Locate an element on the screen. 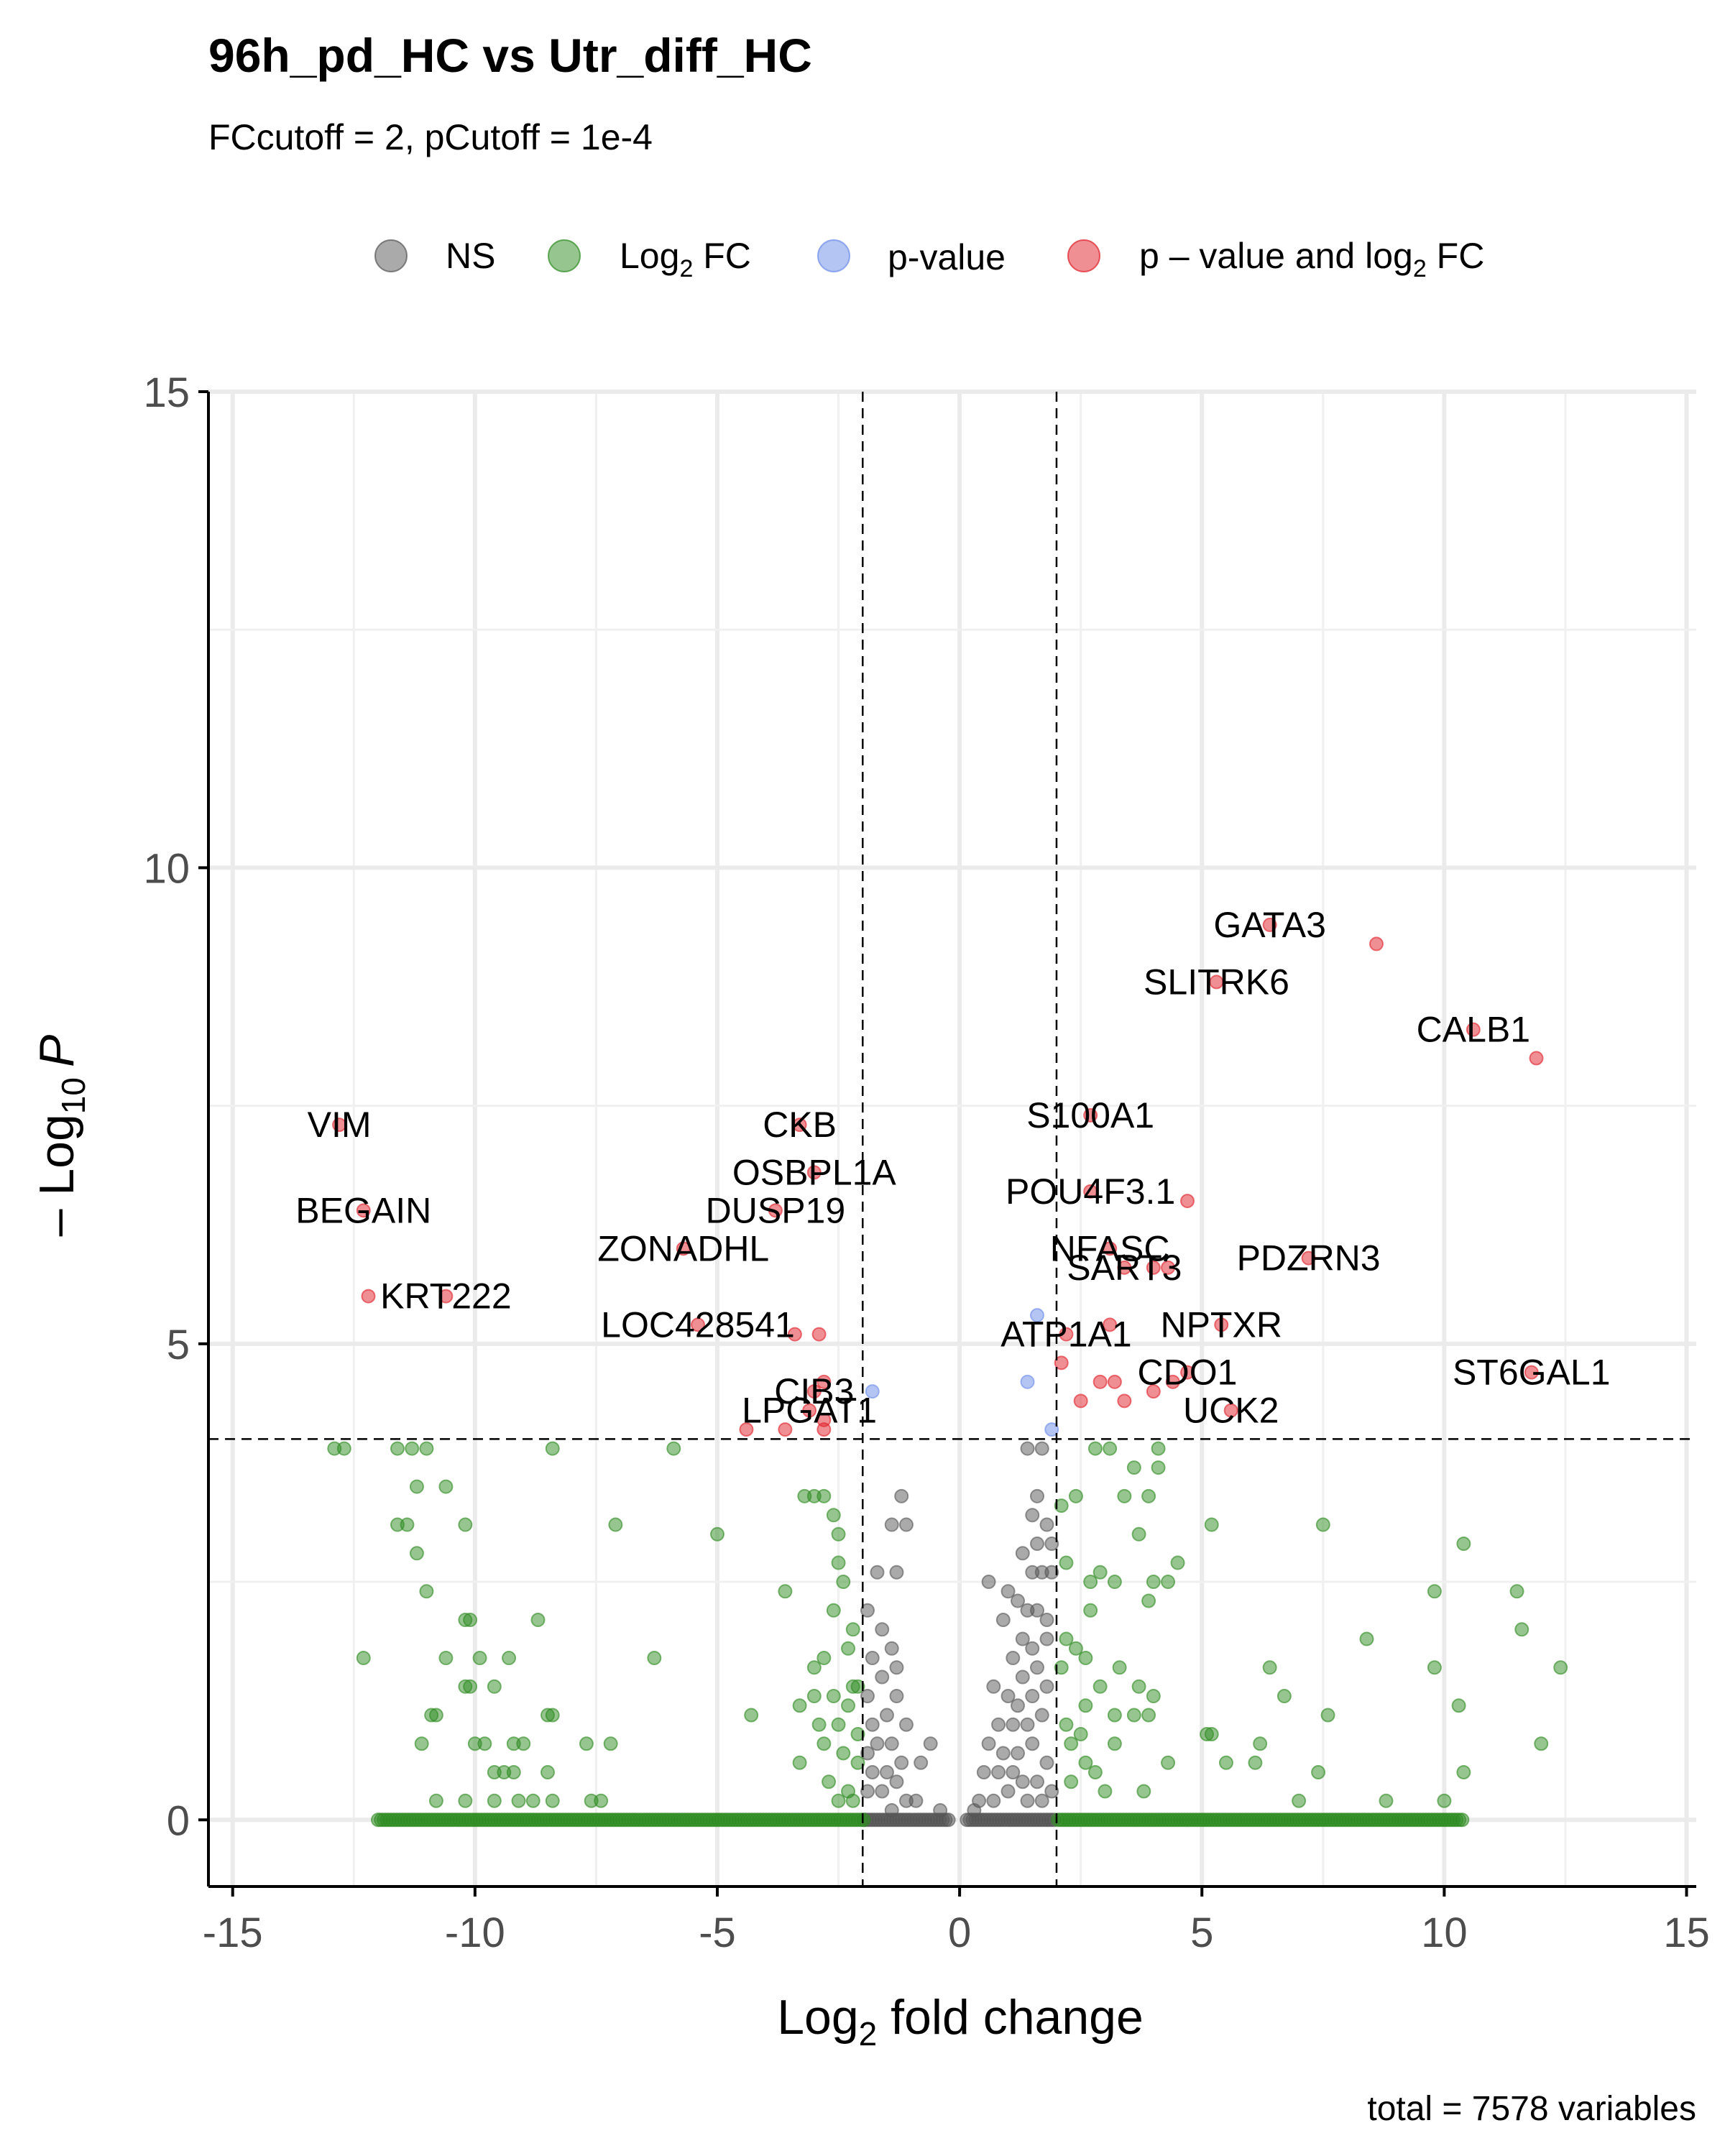  legend-label-both: p – value and log2 FC is located at coordinates (1311, 259).